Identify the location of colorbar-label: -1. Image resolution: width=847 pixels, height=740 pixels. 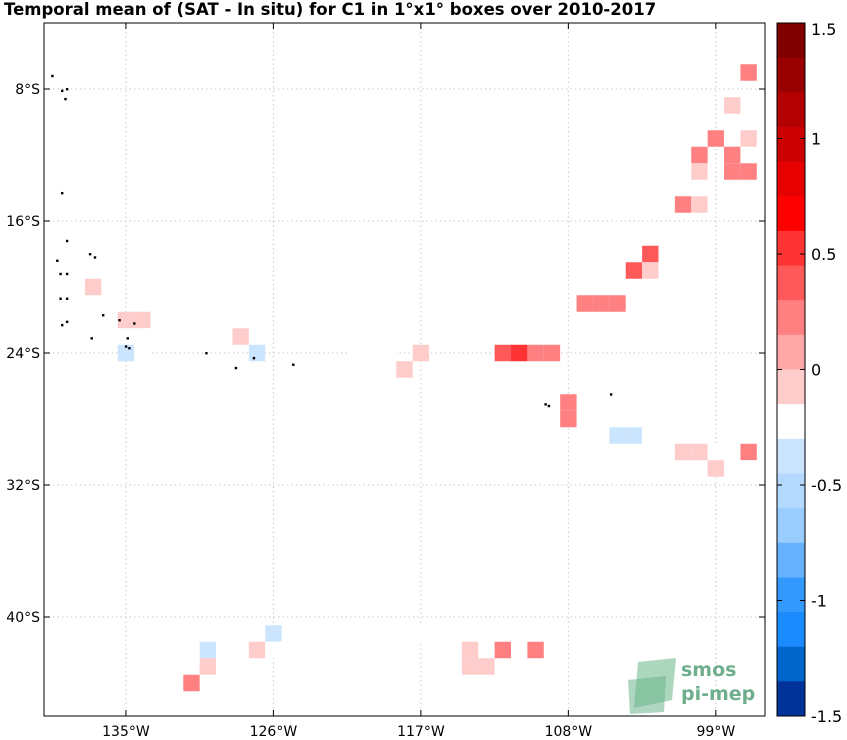
(819, 601).